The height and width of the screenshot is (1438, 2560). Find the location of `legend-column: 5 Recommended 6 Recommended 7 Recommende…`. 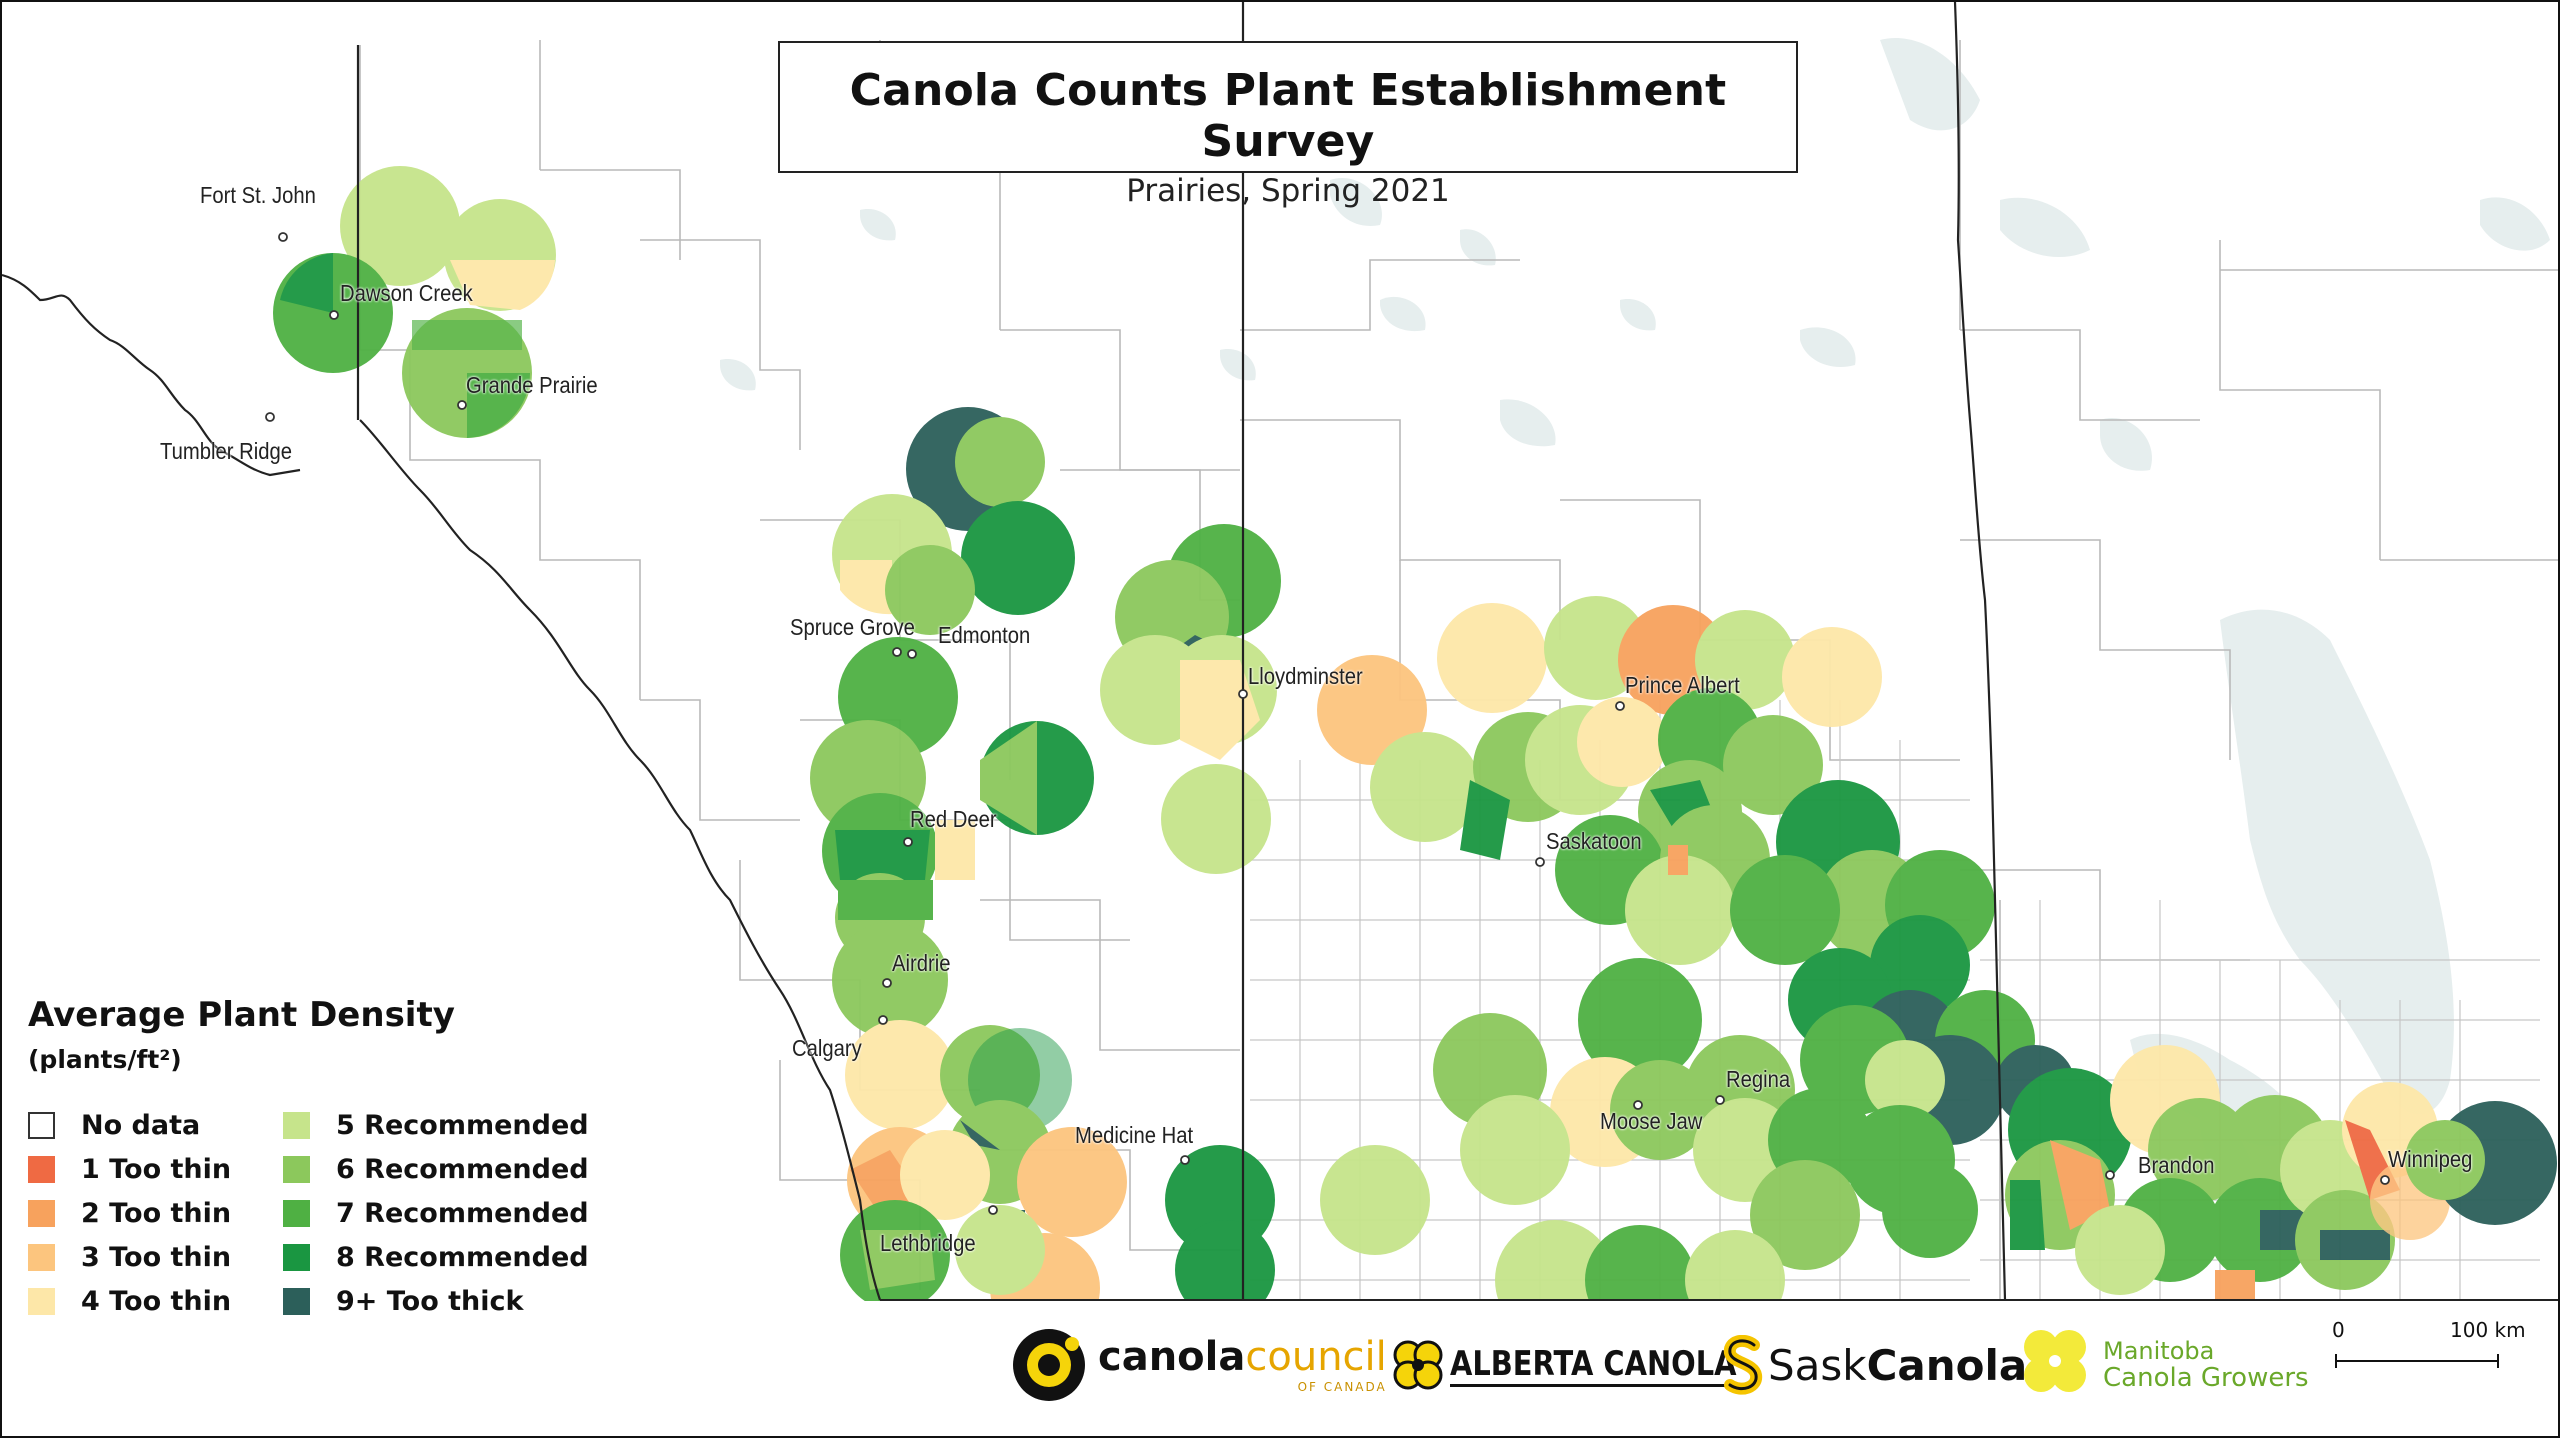

legend-column: 5 Recommended 6 Recommended 7 Recommende… is located at coordinates (436, 1213).